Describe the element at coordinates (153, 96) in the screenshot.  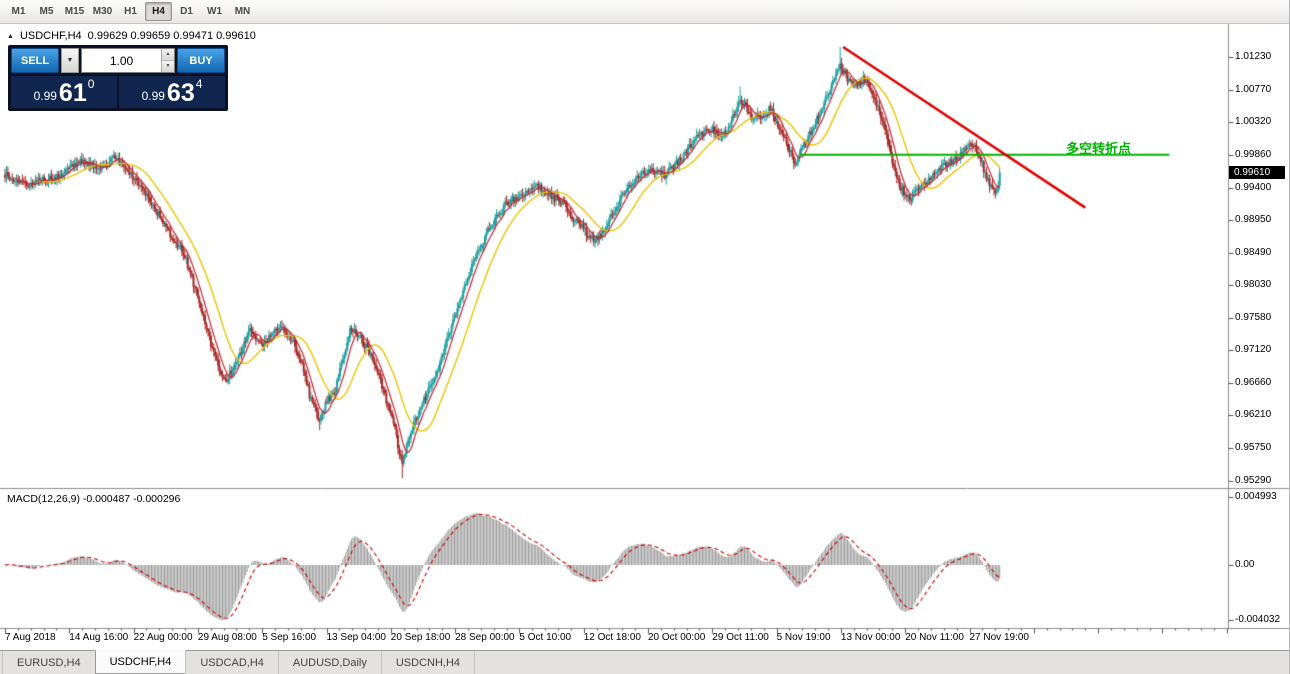
I see `buy-price-prefix: 0.99` at that location.